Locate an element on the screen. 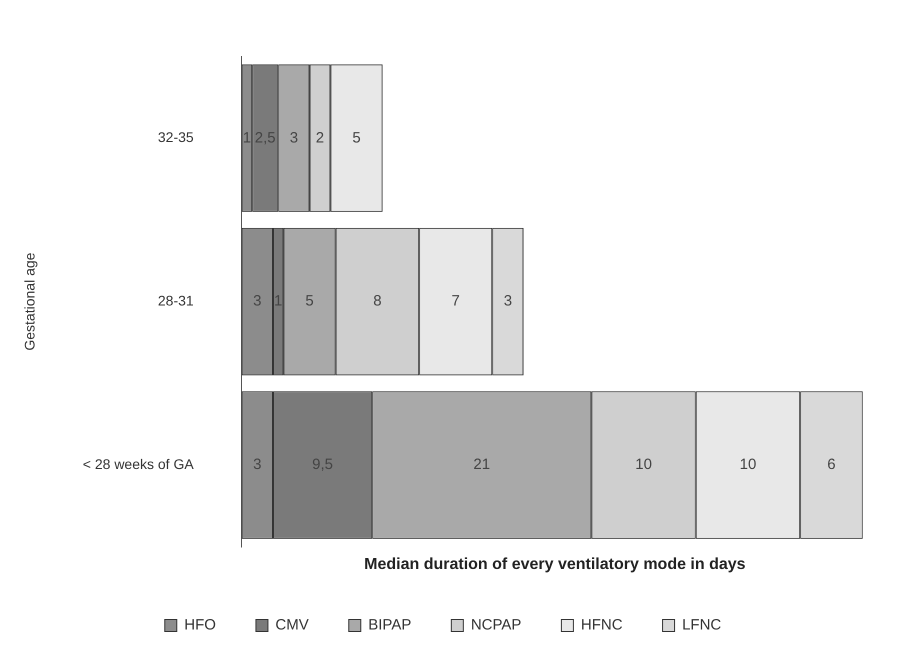 This screenshot has height=659, width=918. legend-label: CMV is located at coordinates (292, 625).